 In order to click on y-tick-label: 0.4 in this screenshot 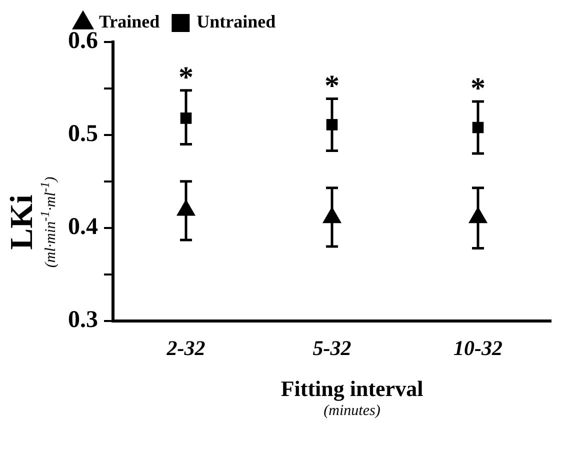, I will do `click(83, 227)`.